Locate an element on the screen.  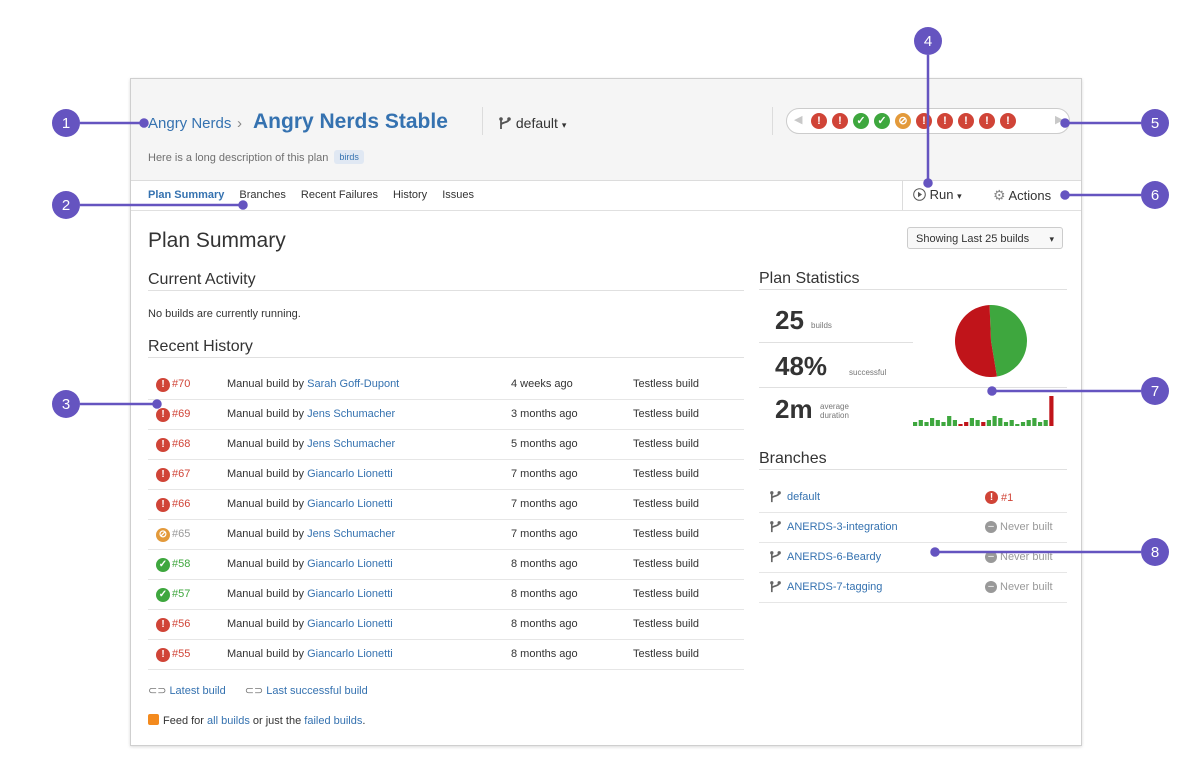
build-number-link: #56 is located at coordinates (181, 624).